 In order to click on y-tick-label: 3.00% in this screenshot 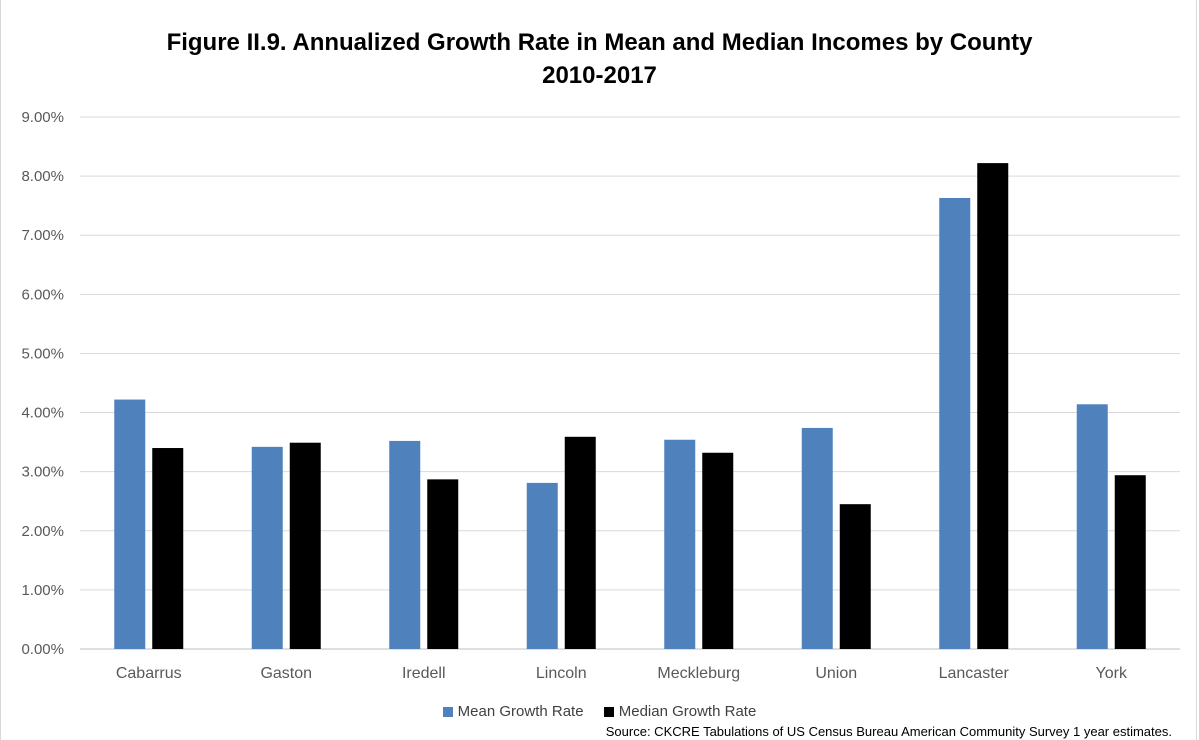, I will do `click(42, 472)`.